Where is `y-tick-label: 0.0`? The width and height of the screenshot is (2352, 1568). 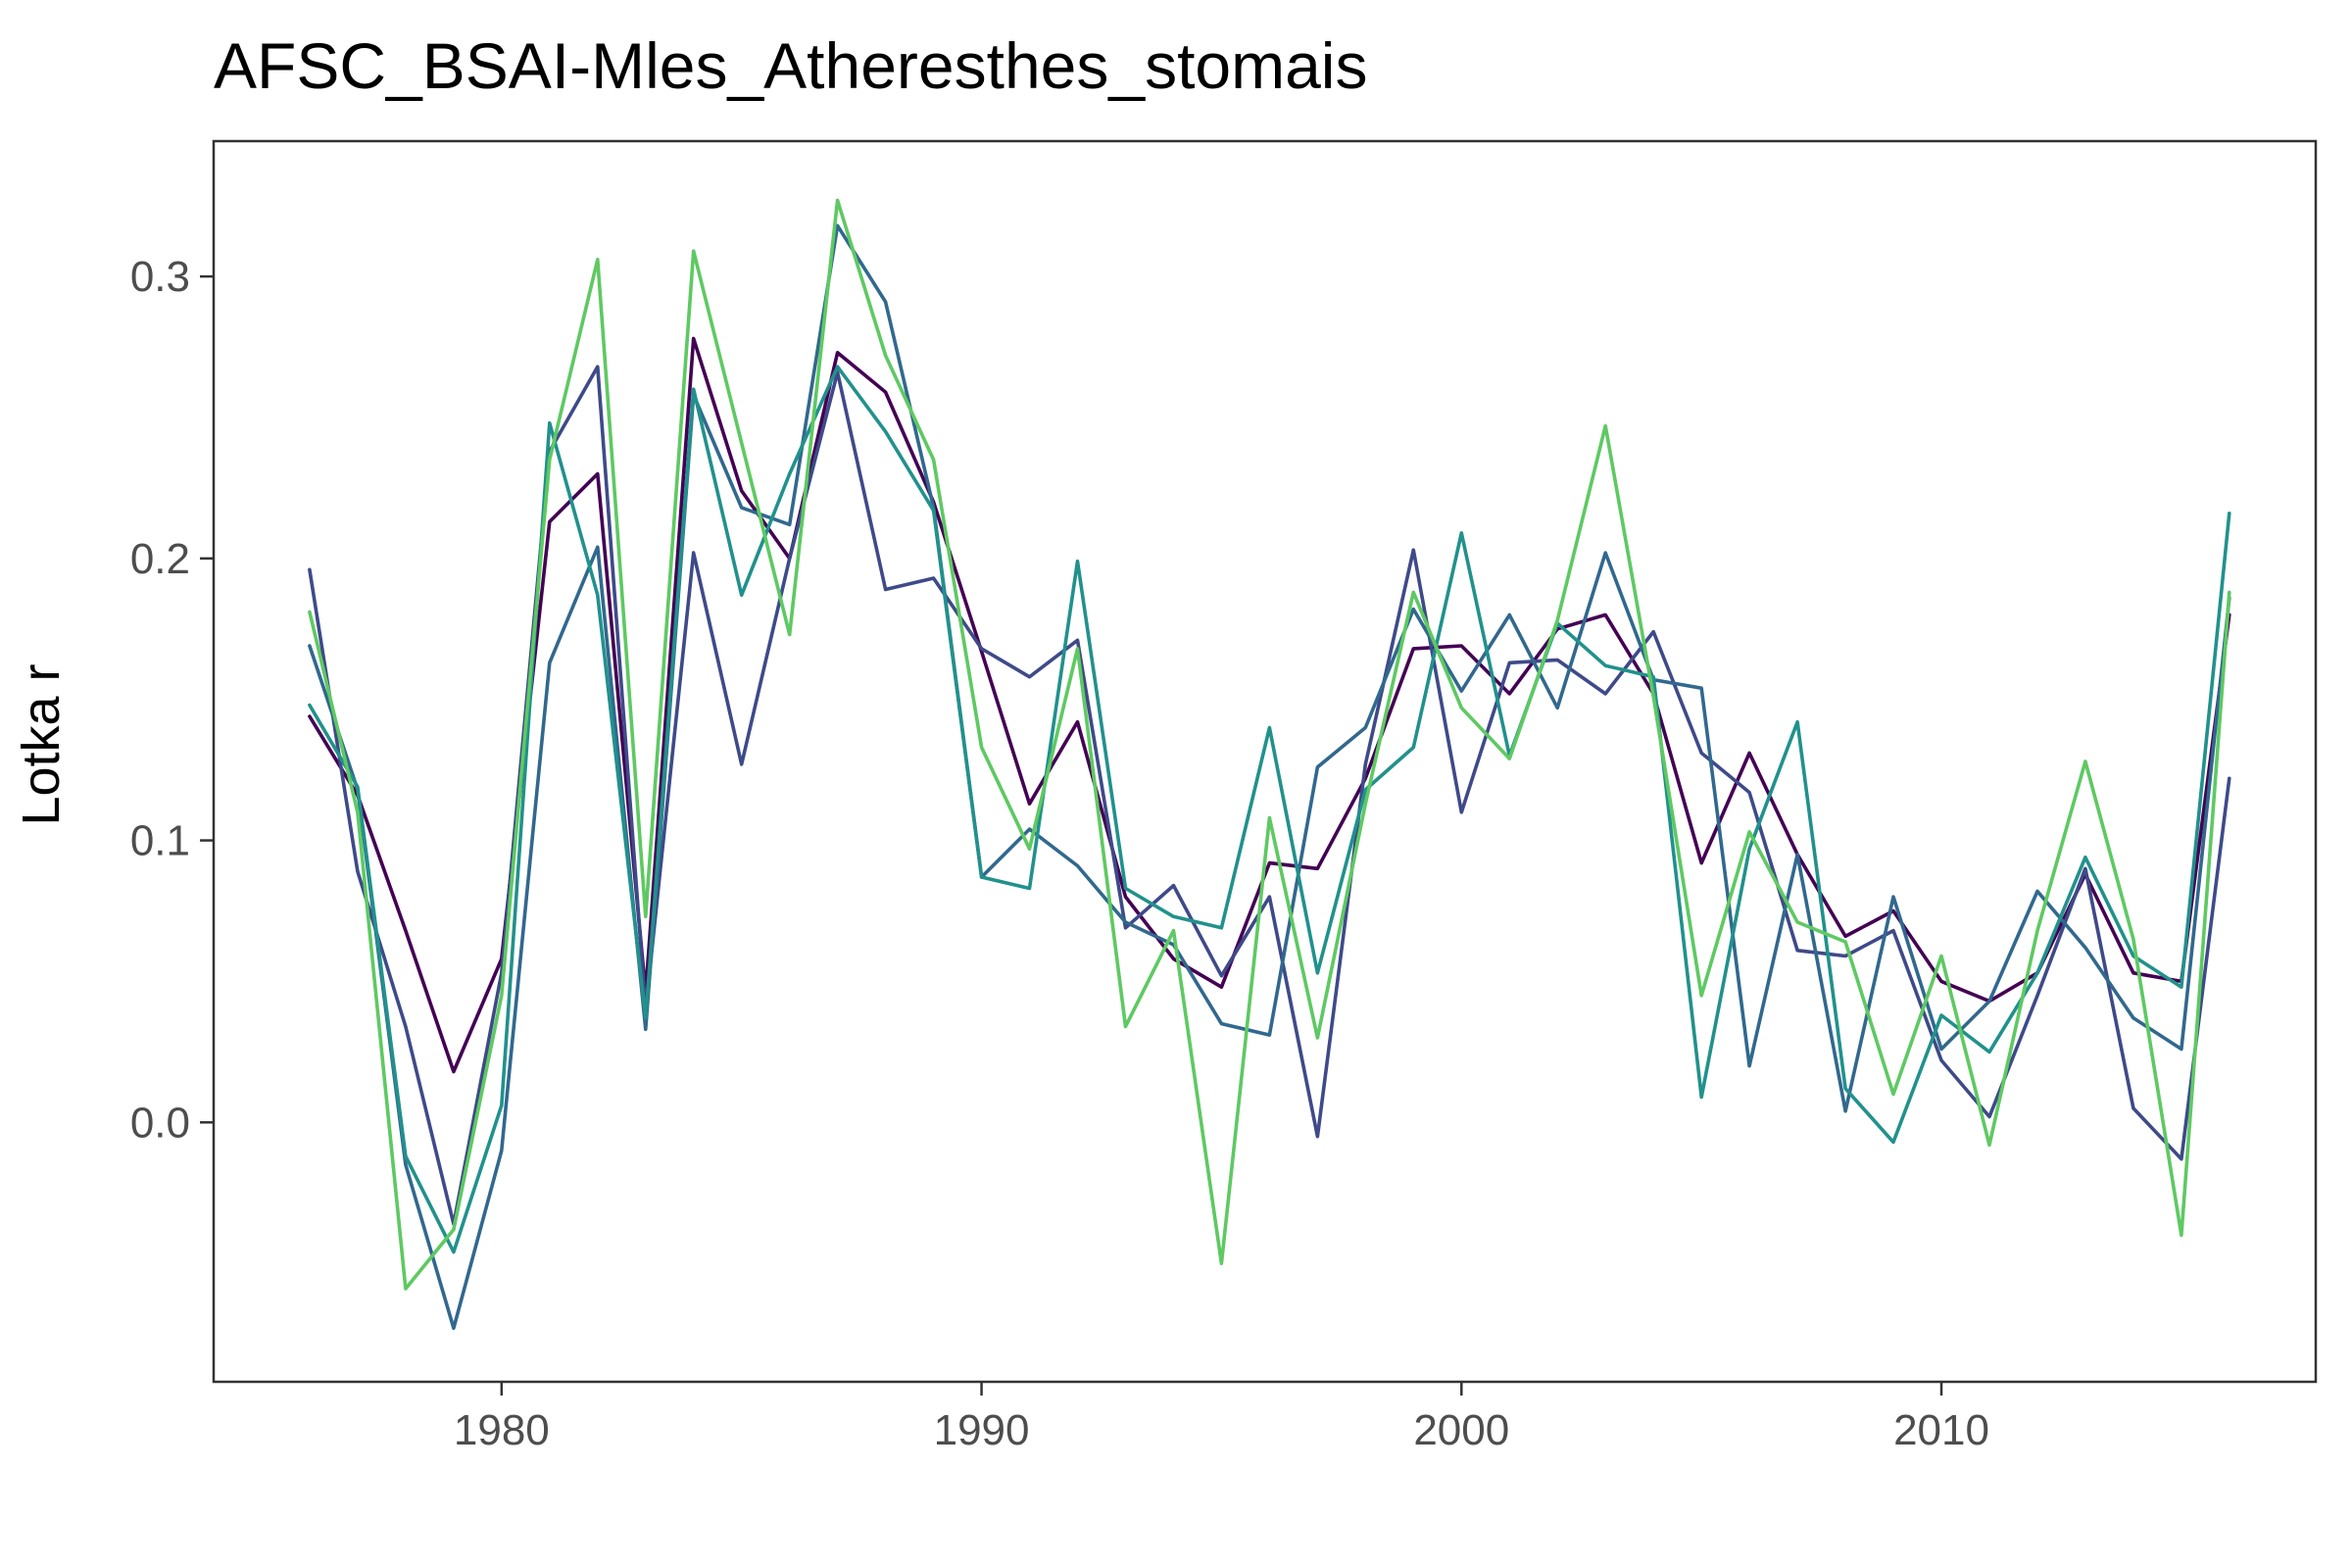
y-tick-label: 0.0 is located at coordinates (160, 1123).